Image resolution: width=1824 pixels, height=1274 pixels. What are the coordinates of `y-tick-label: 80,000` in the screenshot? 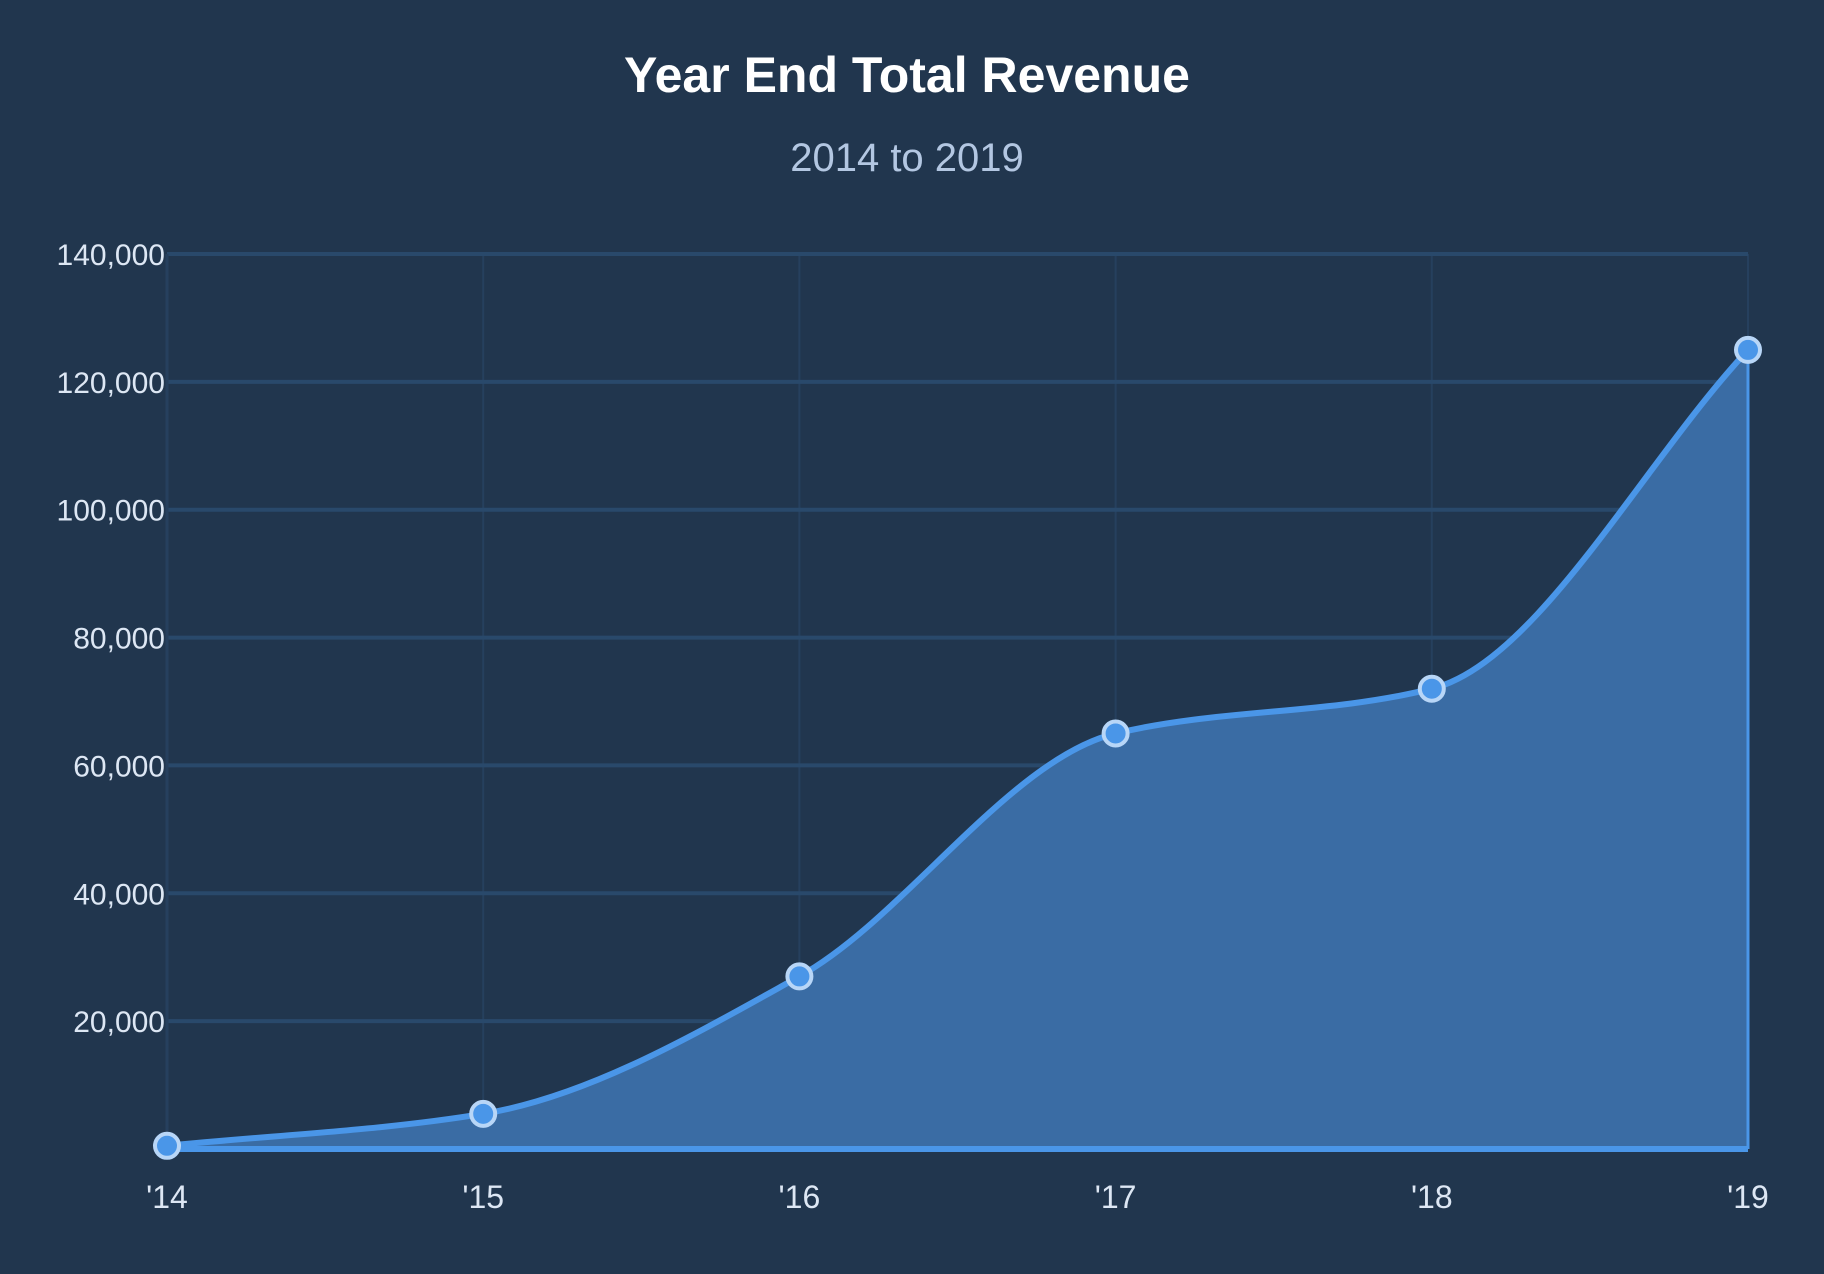 It's located at (119, 639).